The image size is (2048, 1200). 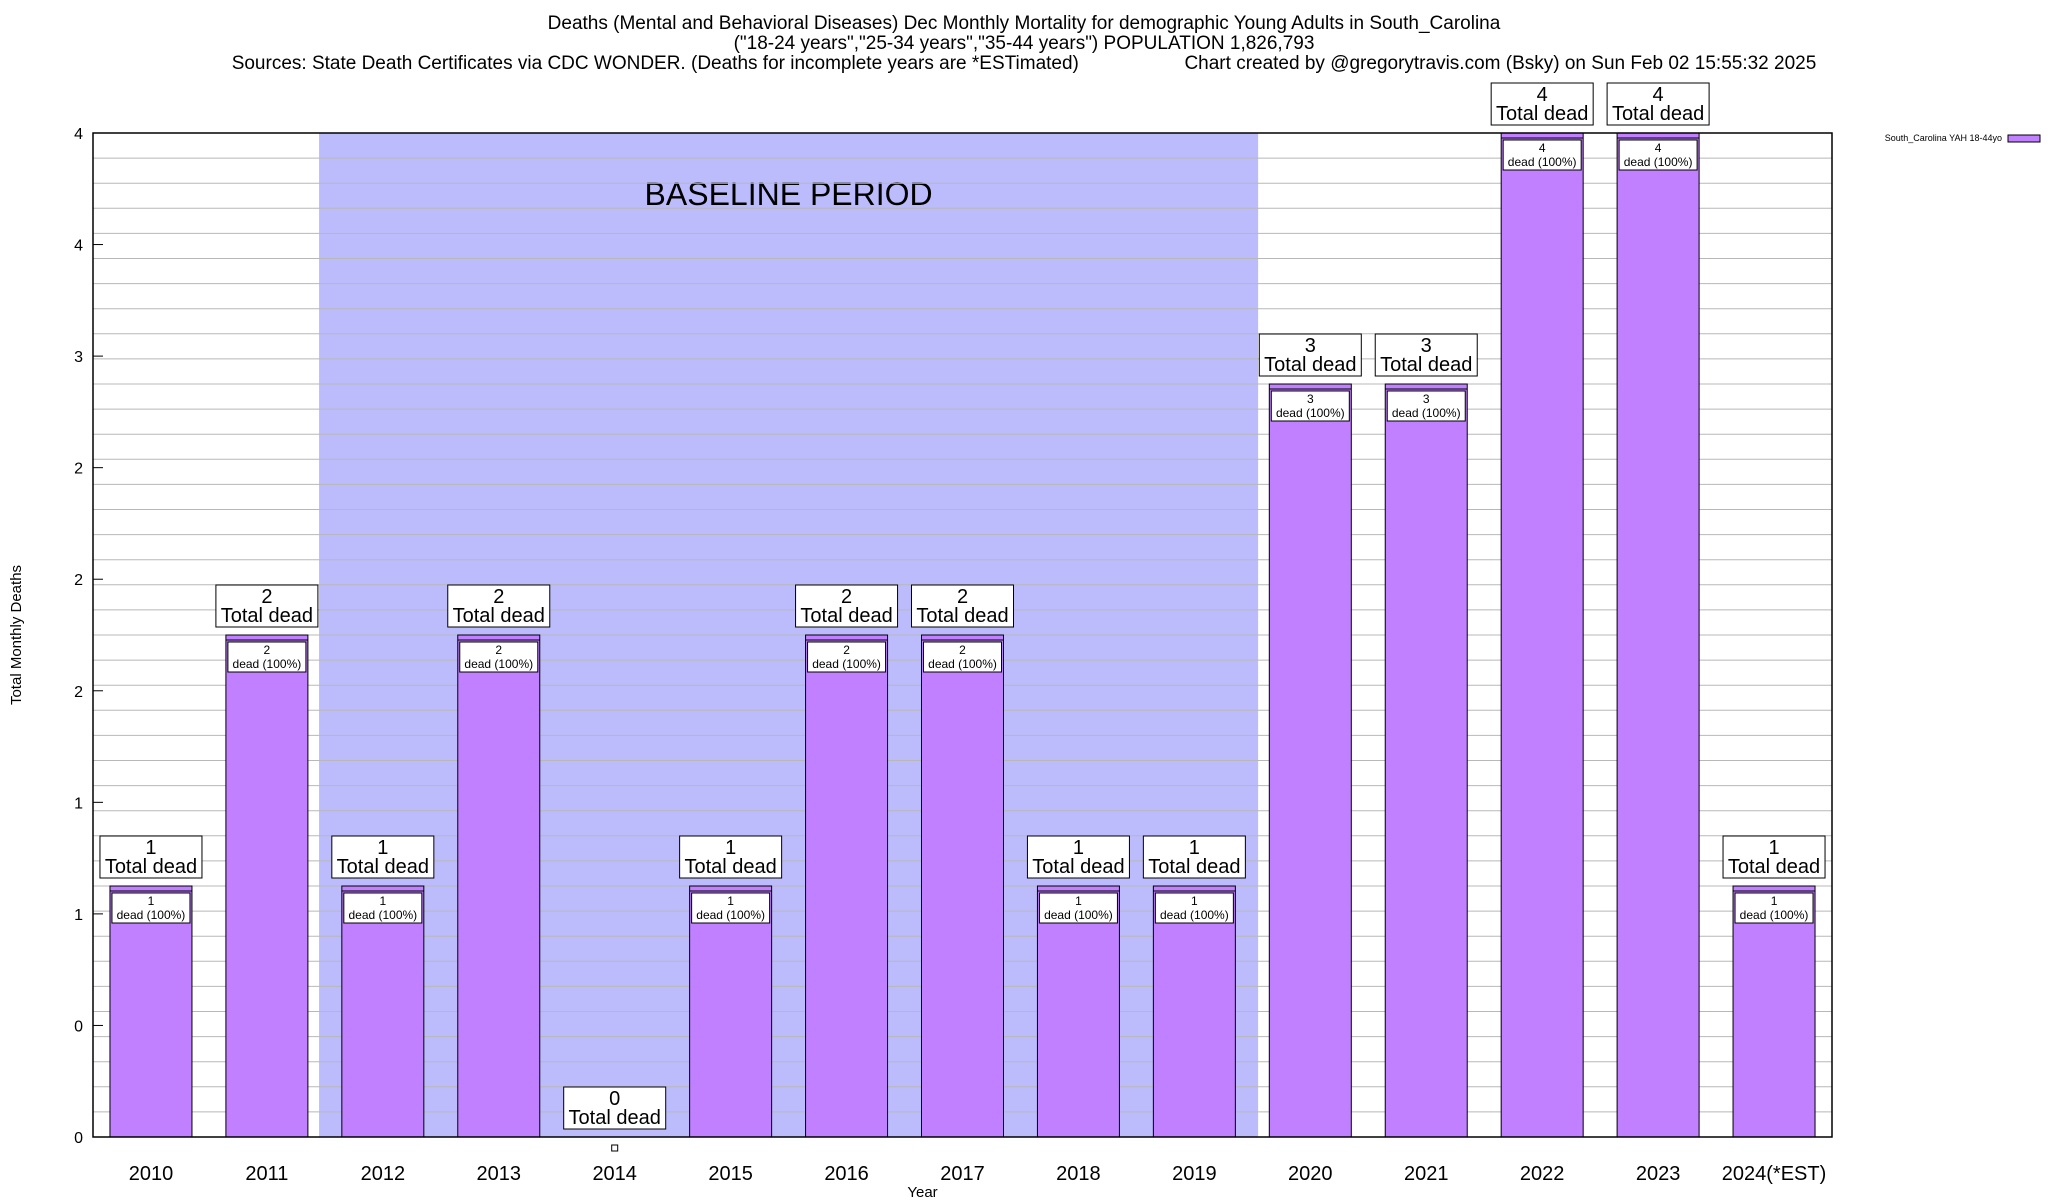 I want to click on y-axis-label: Total Monthly Deaths, so click(x=16, y=635).